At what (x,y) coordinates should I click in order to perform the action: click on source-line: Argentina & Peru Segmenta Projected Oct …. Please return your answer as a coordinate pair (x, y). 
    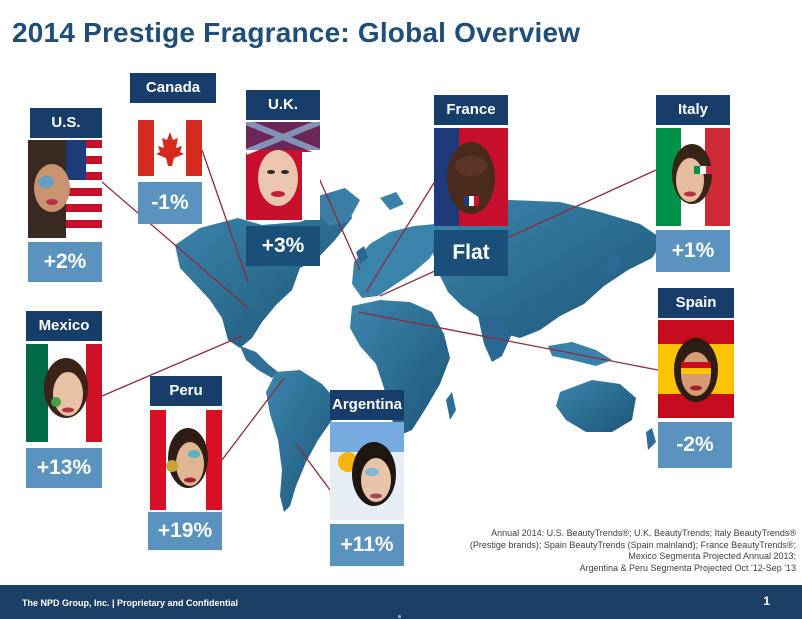
    Looking at the image, I should click on (687, 567).